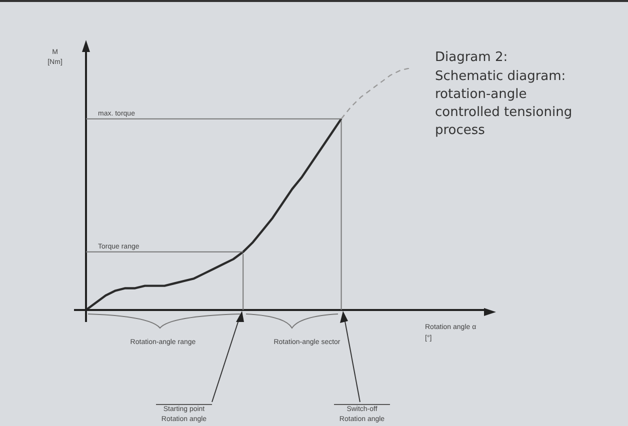 This screenshot has width=628, height=426. What do you see at coordinates (504, 104) in the screenshot?
I see `text: Schematic diagram: rotation-angle controlled tensioning process` at bounding box center [504, 104].